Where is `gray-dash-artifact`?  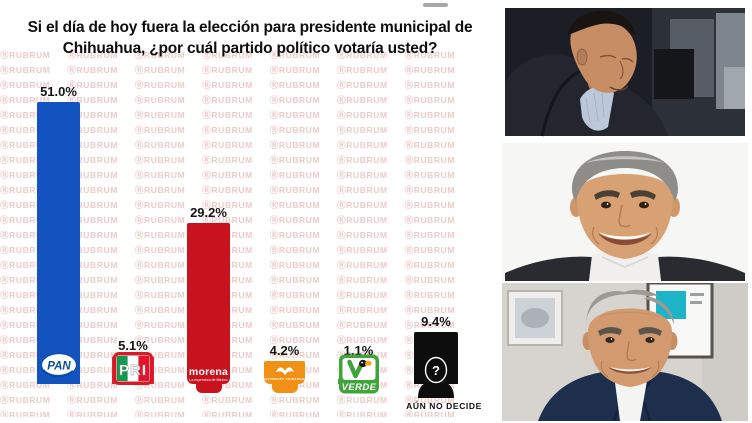 gray-dash-artifact is located at coordinates (435, 5).